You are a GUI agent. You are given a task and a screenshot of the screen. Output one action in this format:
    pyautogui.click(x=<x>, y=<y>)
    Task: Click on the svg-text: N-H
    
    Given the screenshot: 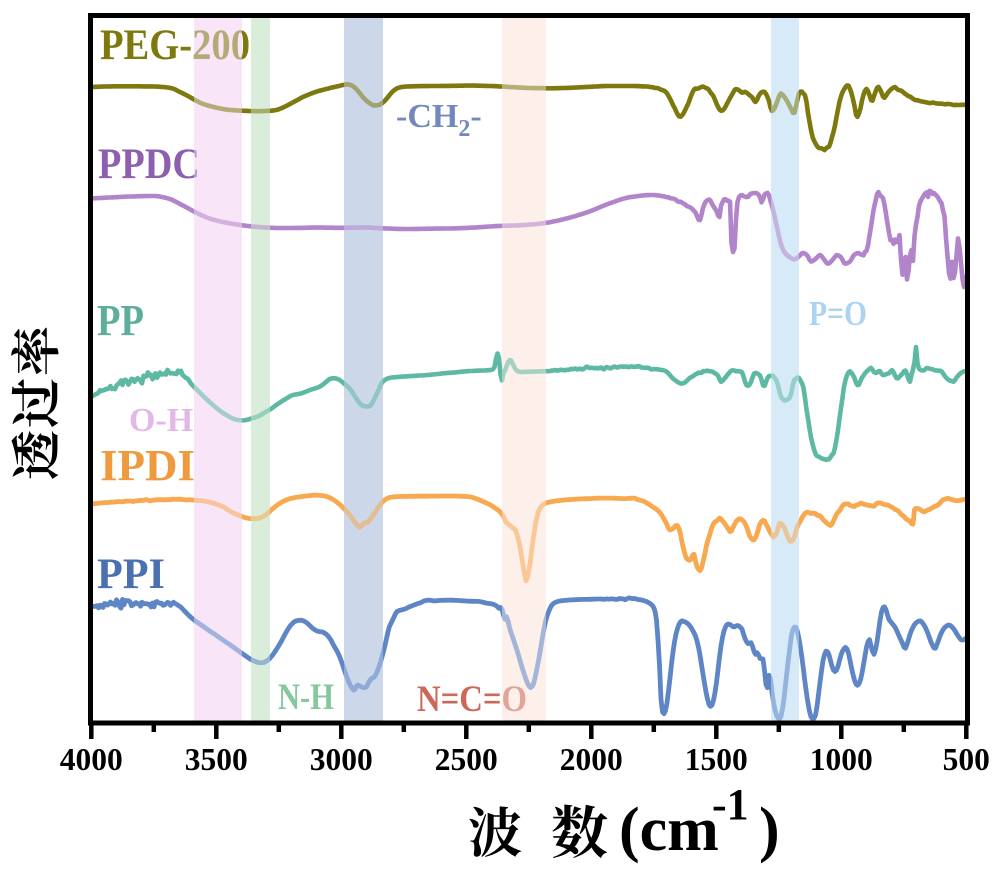 What is the action you would take?
    pyautogui.click(x=306, y=697)
    